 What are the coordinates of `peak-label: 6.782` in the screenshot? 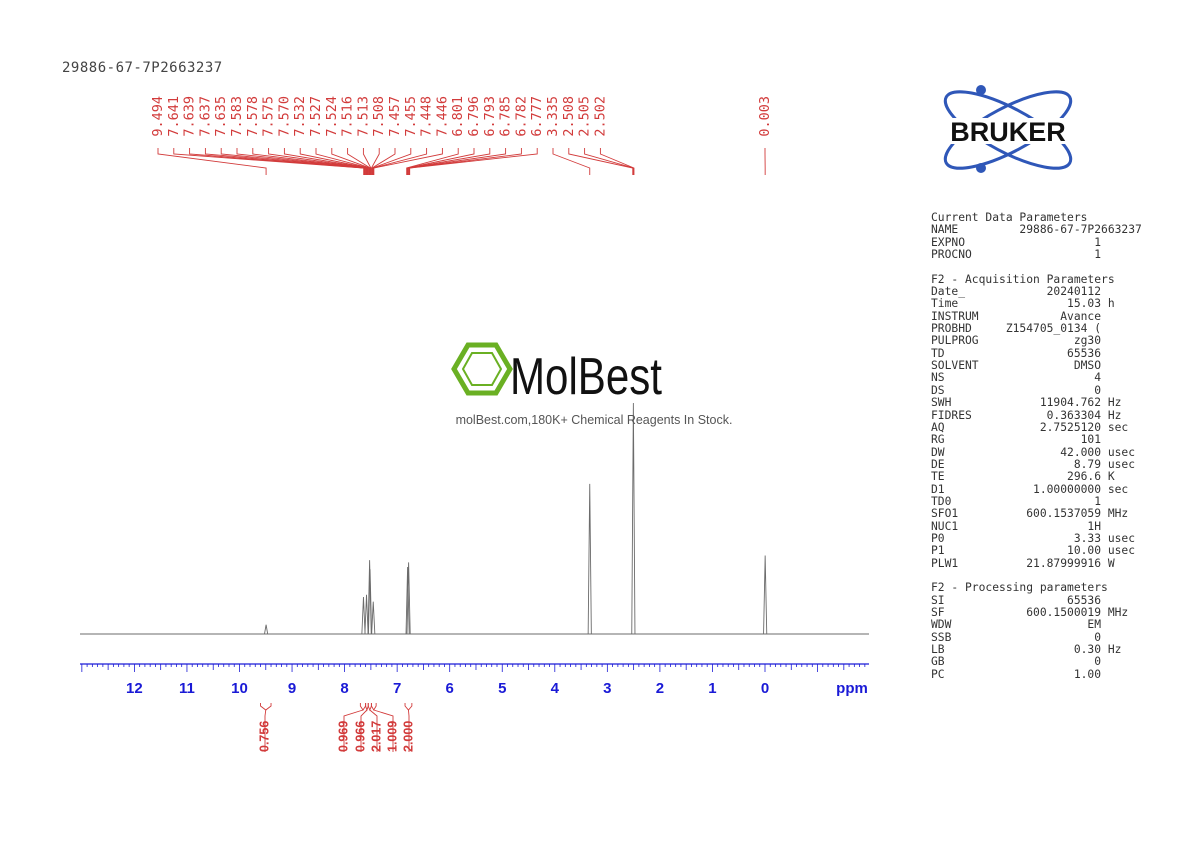 It's located at (521, 116).